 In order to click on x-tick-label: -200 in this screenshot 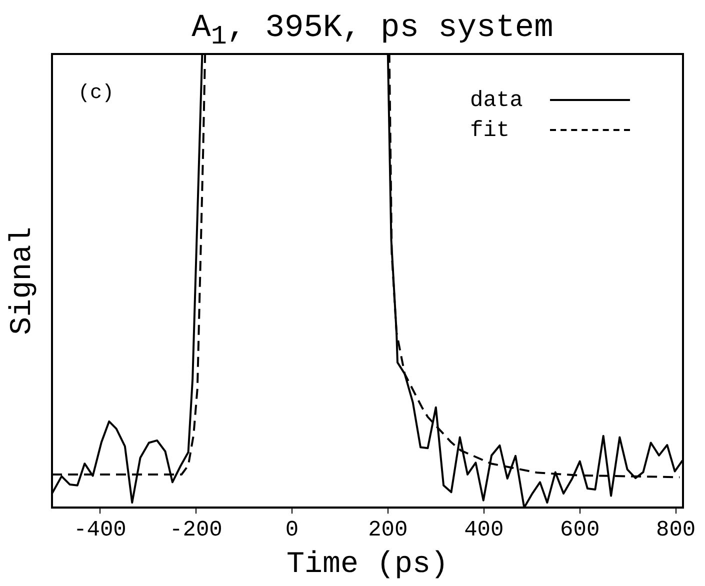, I will do `click(196, 530)`.